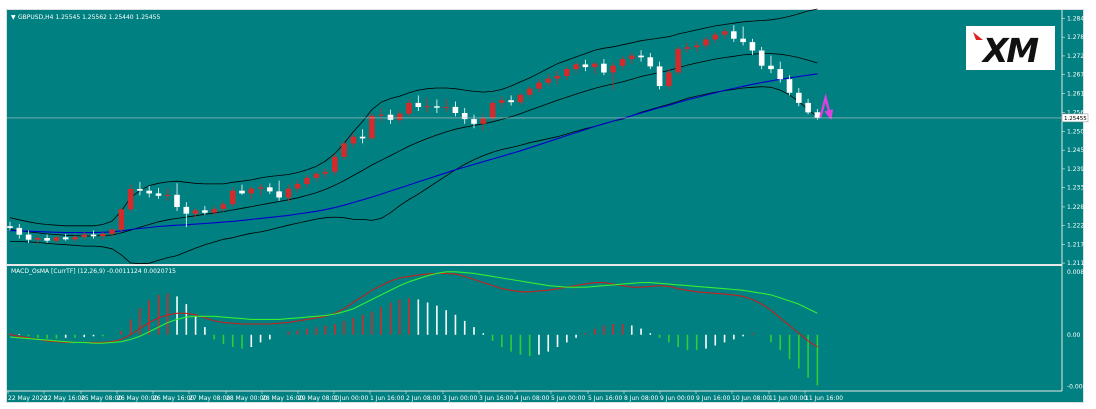  I want to click on time-tick-label: 1 Jun 00:00, so click(351, 398).